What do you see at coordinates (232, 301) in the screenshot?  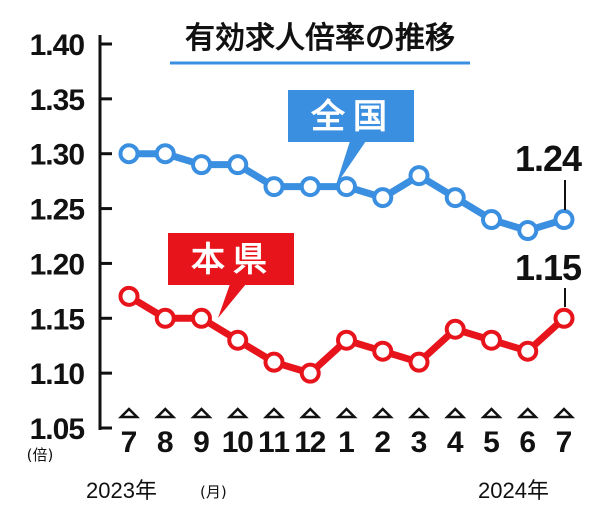 I see `legend-prefecture-pointer` at bounding box center [232, 301].